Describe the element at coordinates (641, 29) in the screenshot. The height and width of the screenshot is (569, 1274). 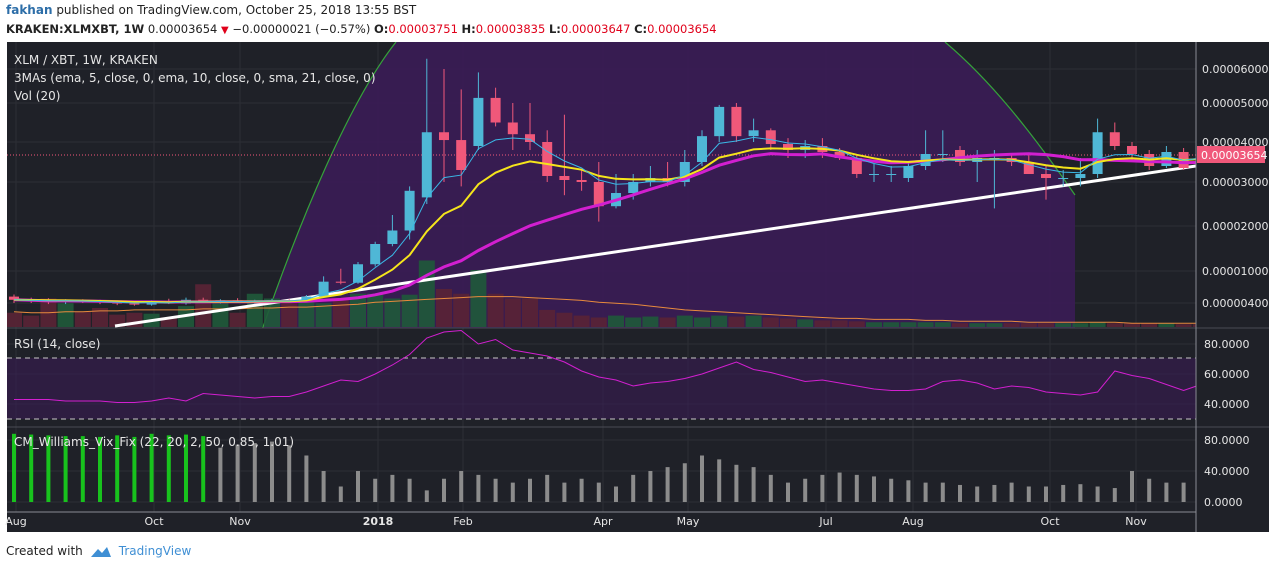
I see `close-label: C:` at that location.